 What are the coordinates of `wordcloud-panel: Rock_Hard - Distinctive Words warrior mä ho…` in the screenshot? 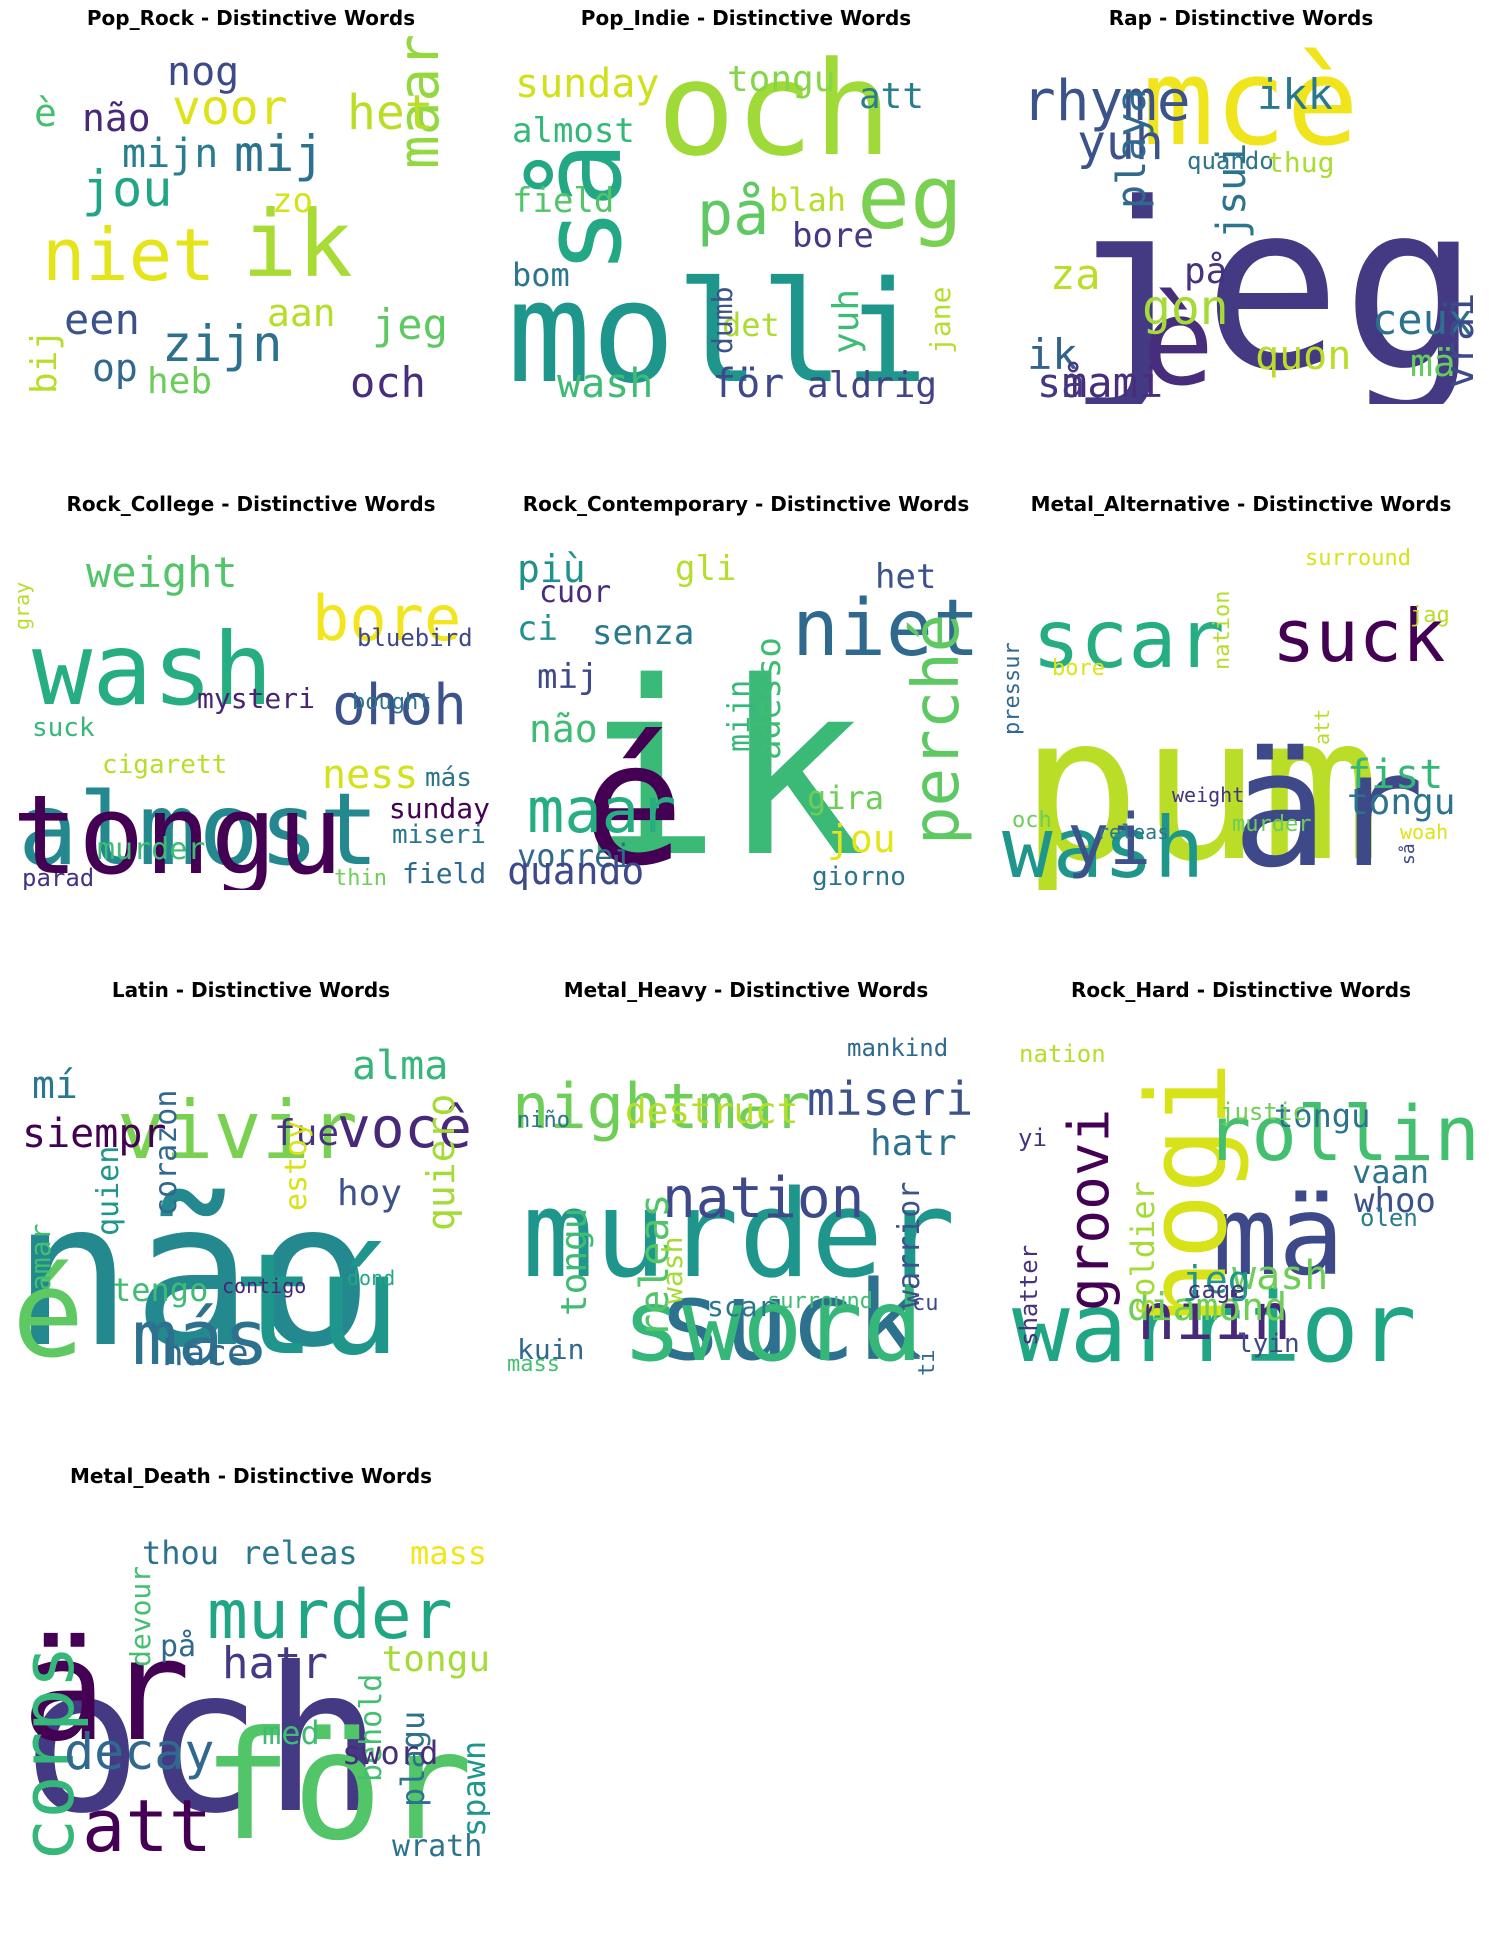 It's located at (1241, 1182).